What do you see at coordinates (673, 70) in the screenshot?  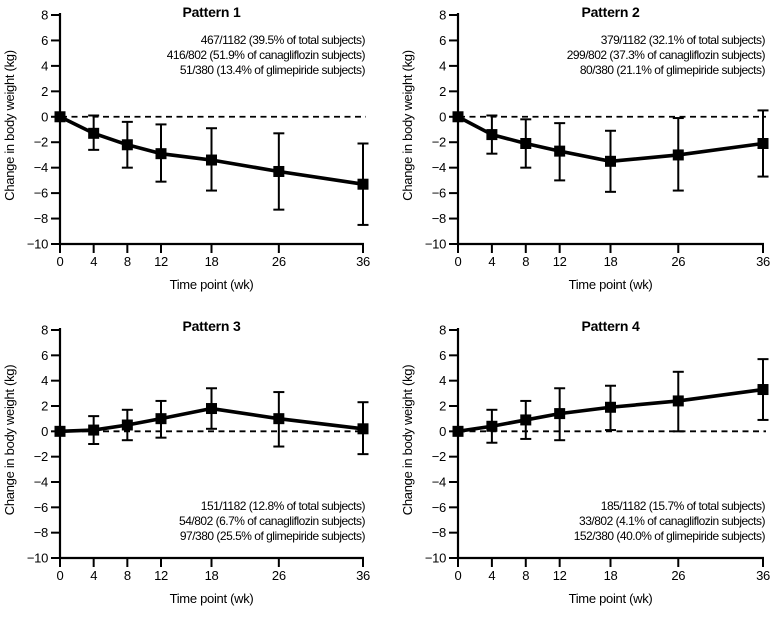 I see `annotation-line: 80/380 (21.1% of glimepiride subjects)` at bounding box center [673, 70].